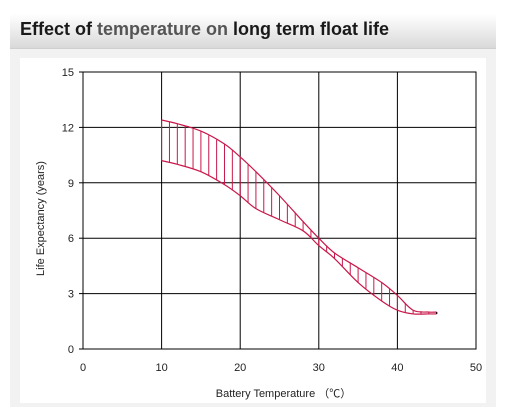 The height and width of the screenshot is (417, 510). Describe the element at coordinates (59, 29) in the screenshot. I see `title-part-1: Effect of` at that location.